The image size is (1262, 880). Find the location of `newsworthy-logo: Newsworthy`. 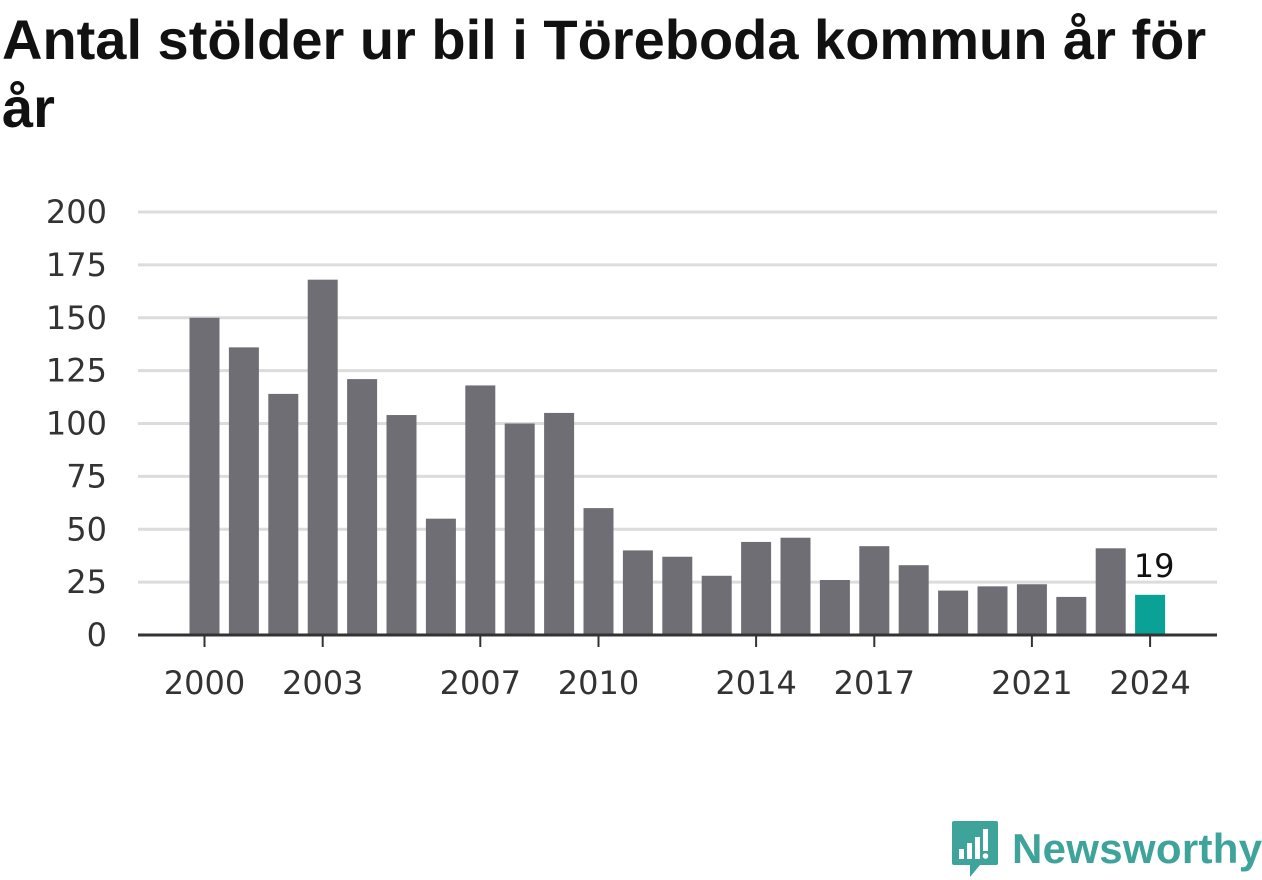

newsworthy-logo: Newsworthy is located at coordinates (1106, 849).